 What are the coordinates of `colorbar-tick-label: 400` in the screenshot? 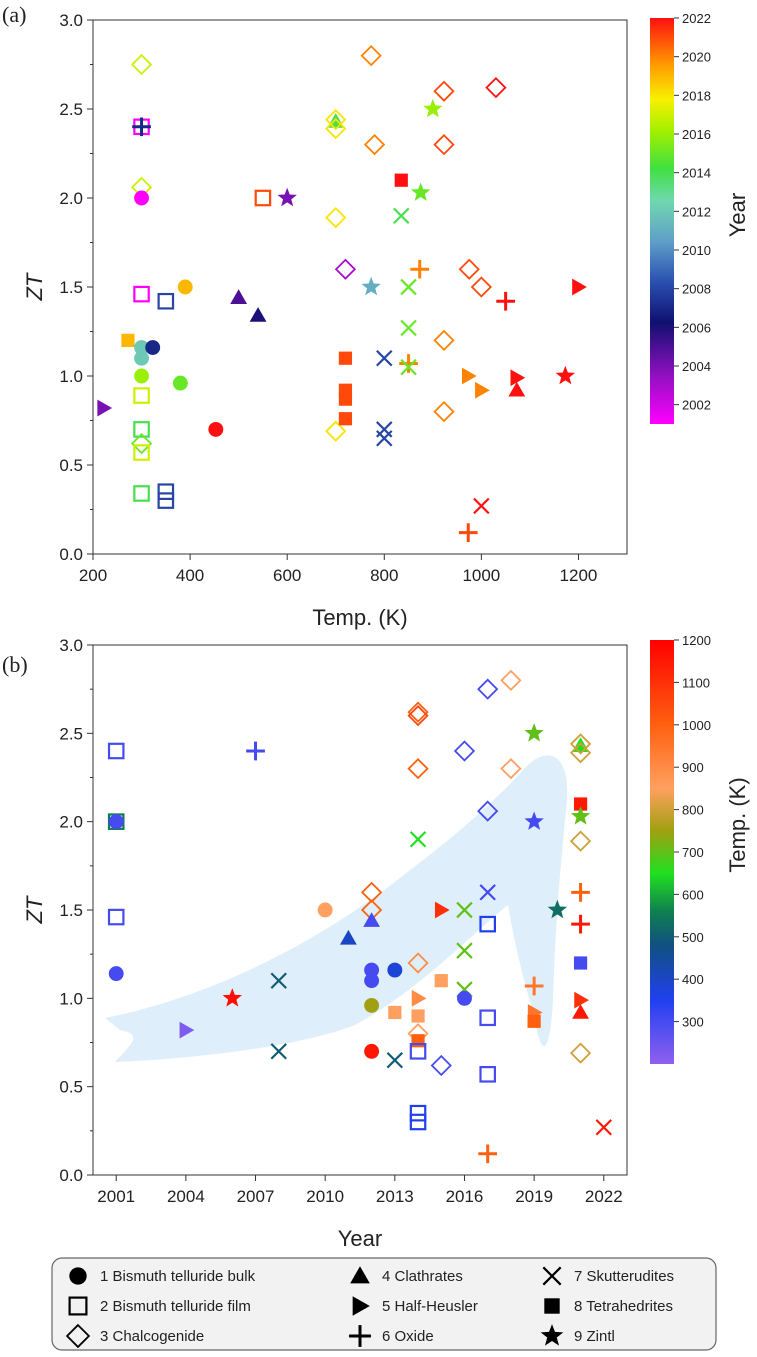 It's located at (693, 979).